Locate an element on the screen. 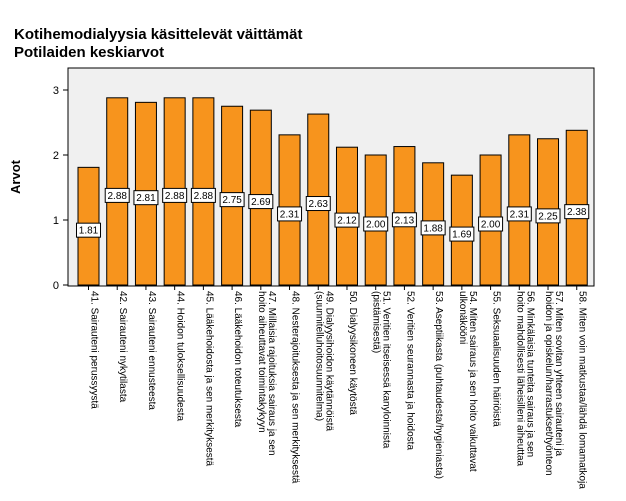  y-tick-label: 0 is located at coordinates (56, 286).